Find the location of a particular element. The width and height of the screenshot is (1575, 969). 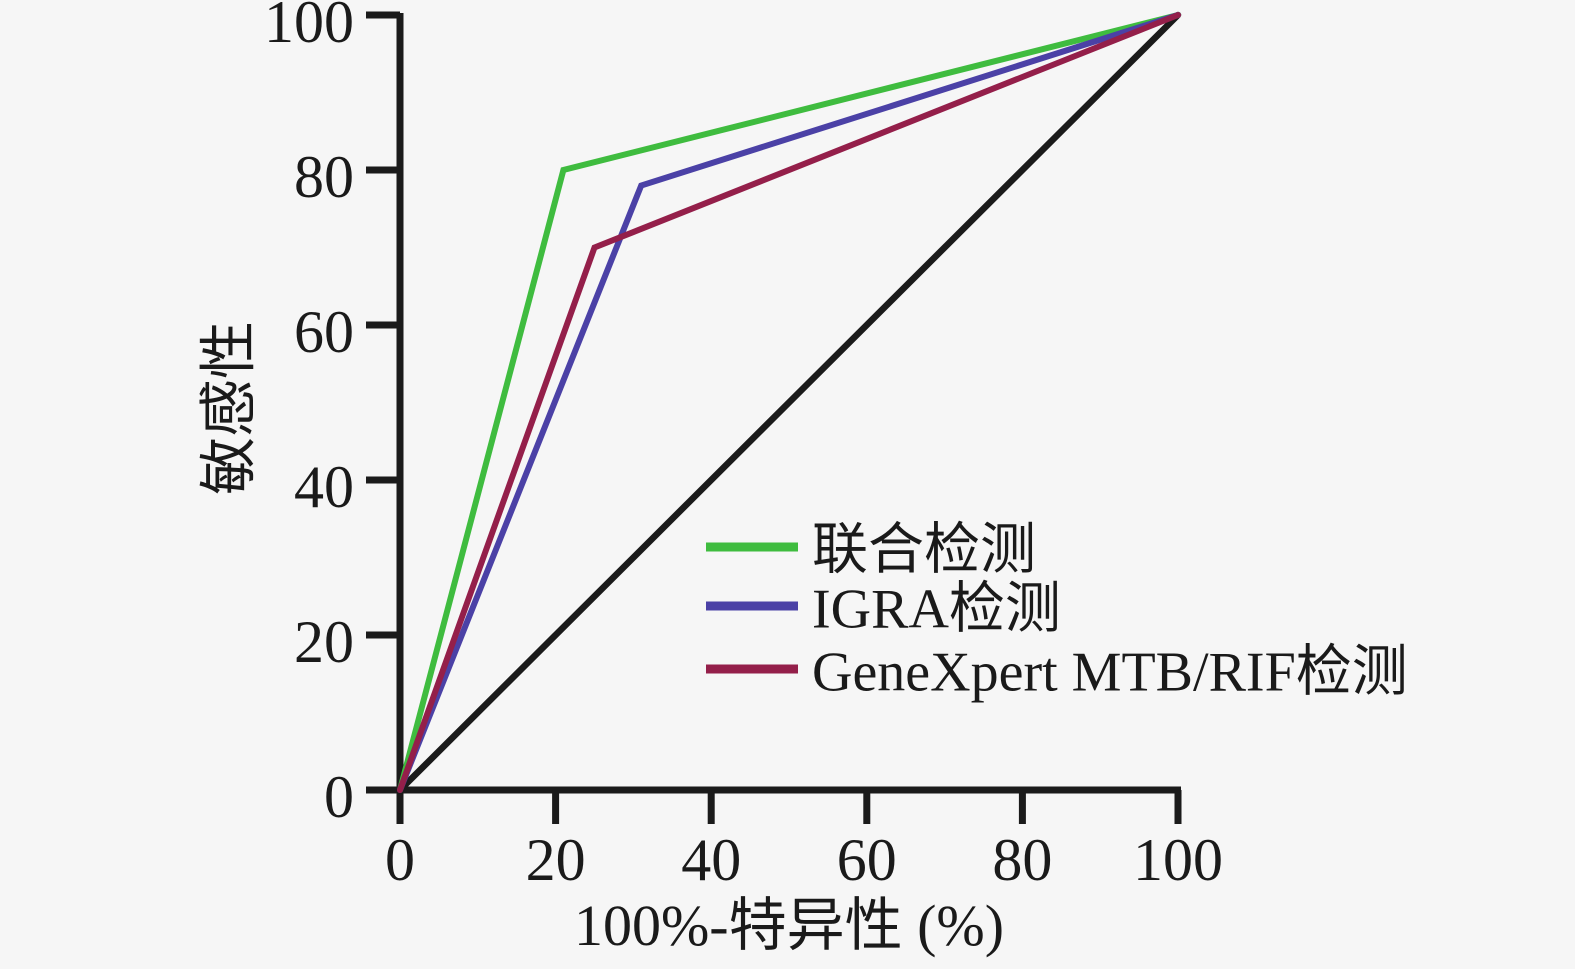

x-tick-label: 40 is located at coordinates (711, 860).